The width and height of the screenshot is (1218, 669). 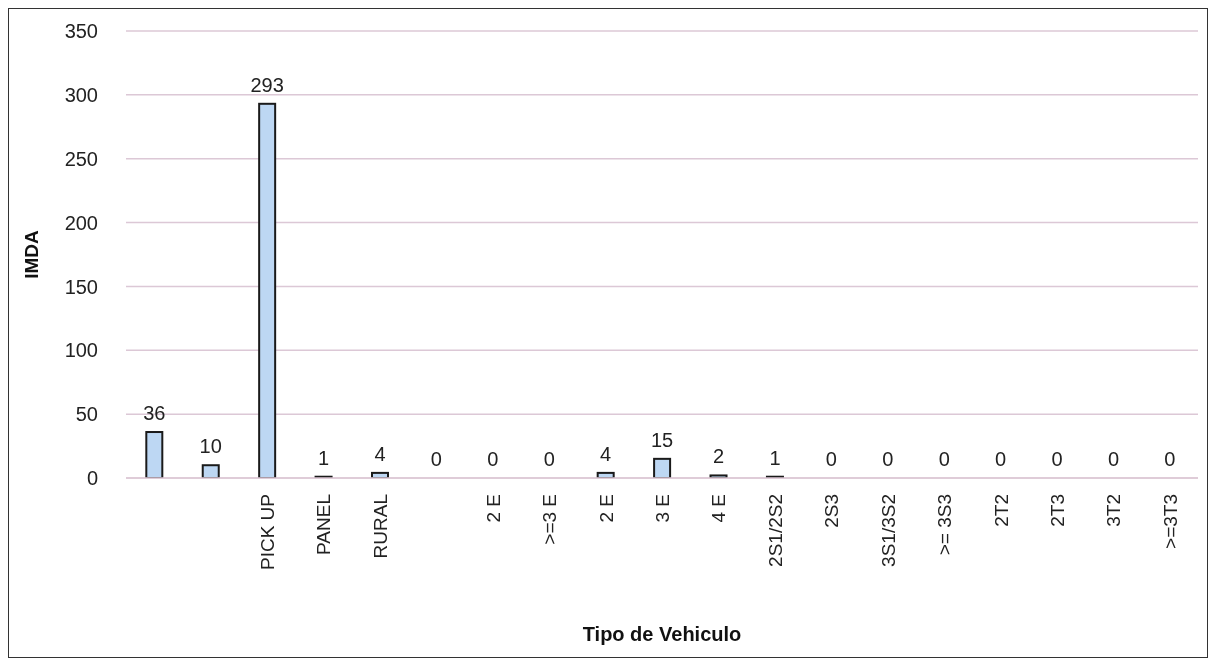 What do you see at coordinates (267, 84) in the screenshot?
I see `data-label: 293` at bounding box center [267, 84].